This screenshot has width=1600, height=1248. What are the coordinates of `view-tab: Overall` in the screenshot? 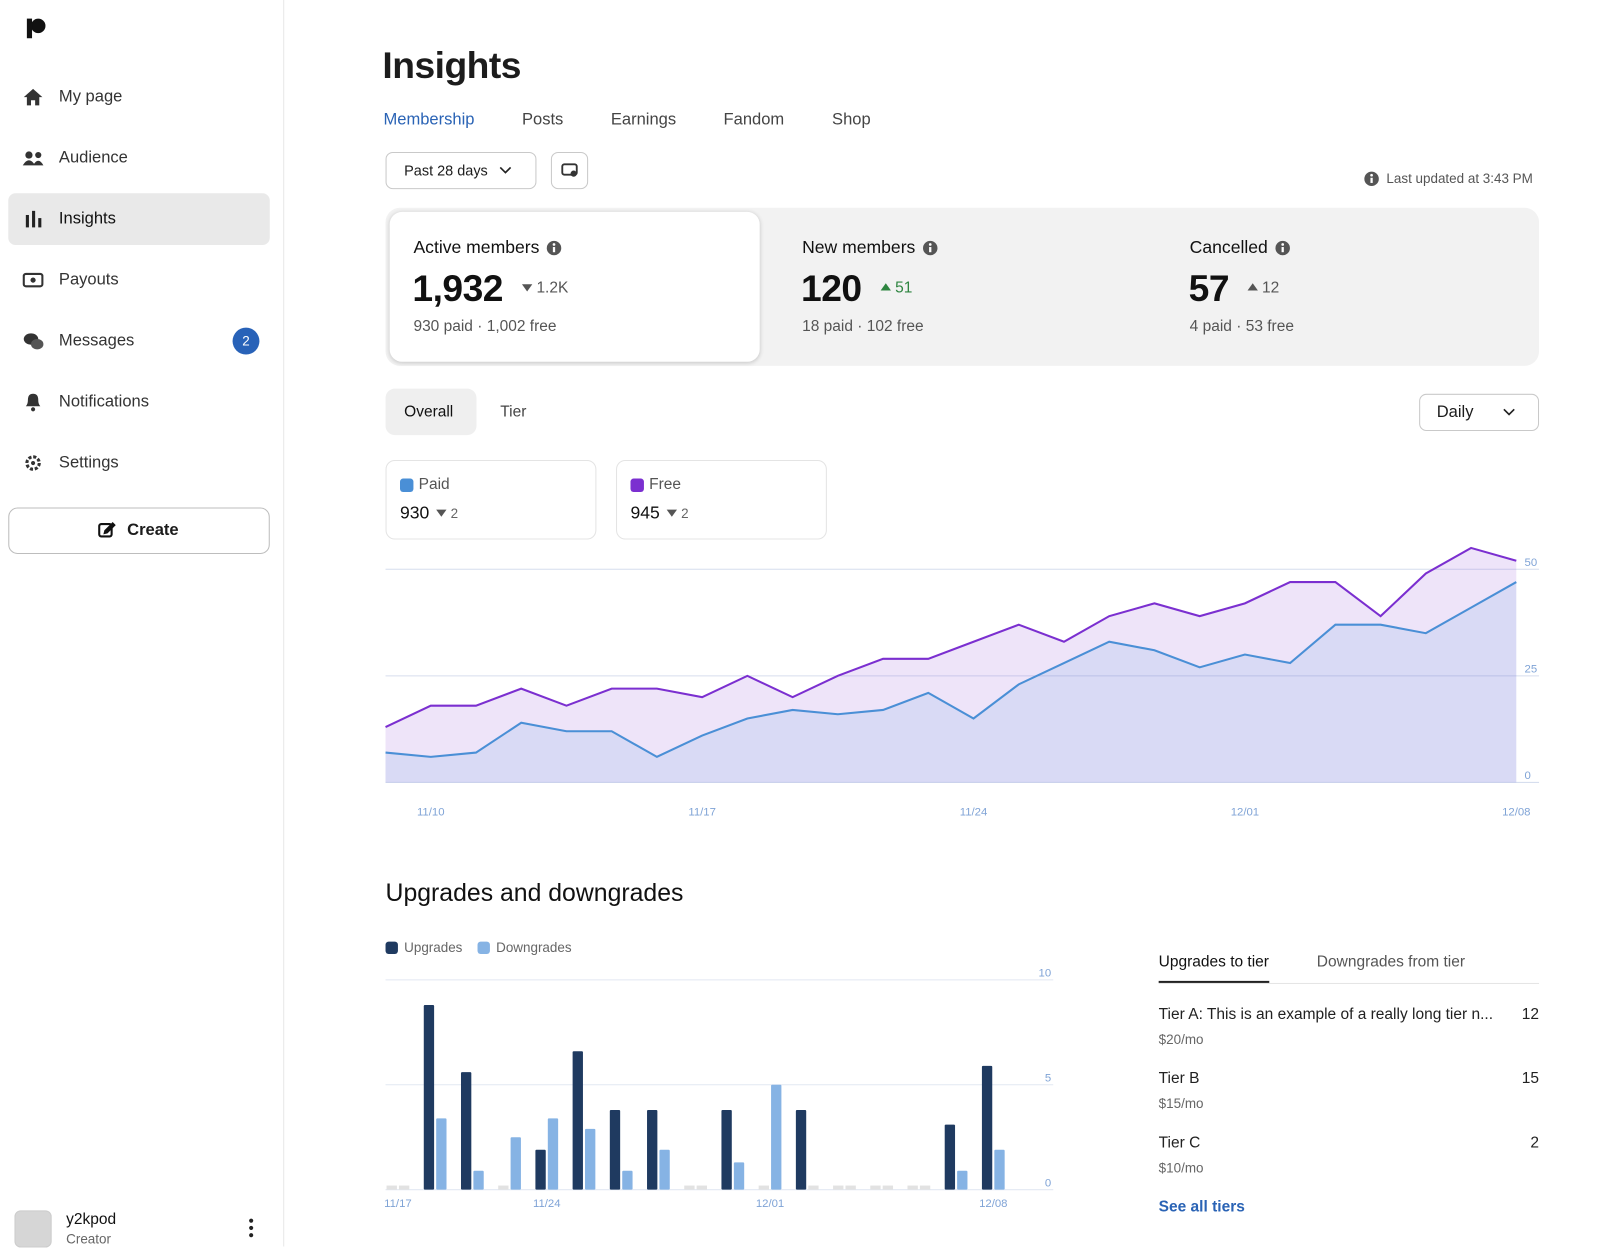 It's located at (429, 412).